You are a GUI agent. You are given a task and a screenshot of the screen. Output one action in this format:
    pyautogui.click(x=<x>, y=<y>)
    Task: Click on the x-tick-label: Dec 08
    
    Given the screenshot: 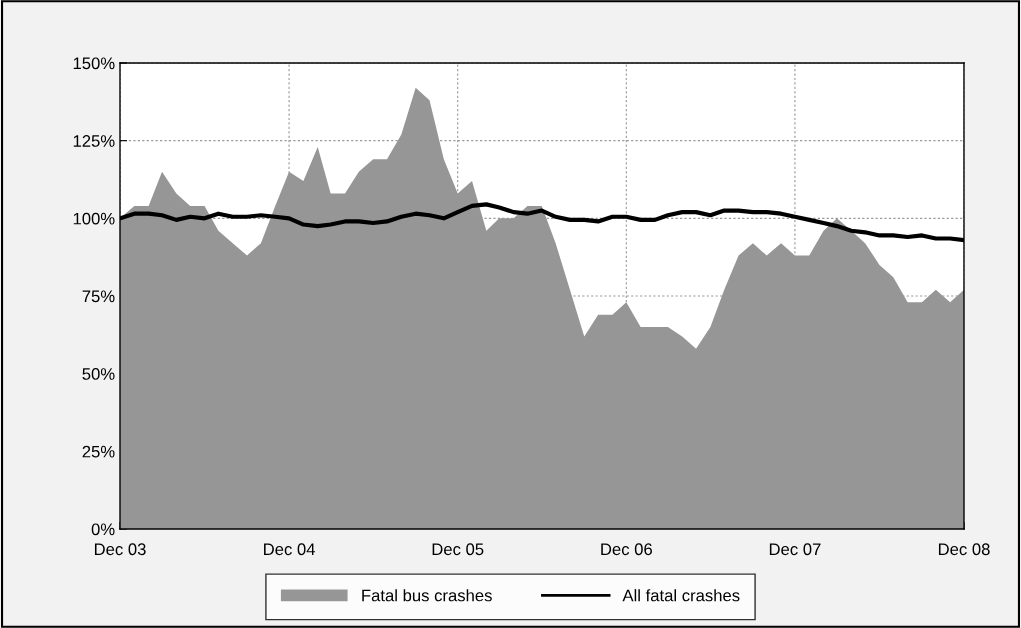 What is the action you would take?
    pyautogui.click(x=964, y=549)
    